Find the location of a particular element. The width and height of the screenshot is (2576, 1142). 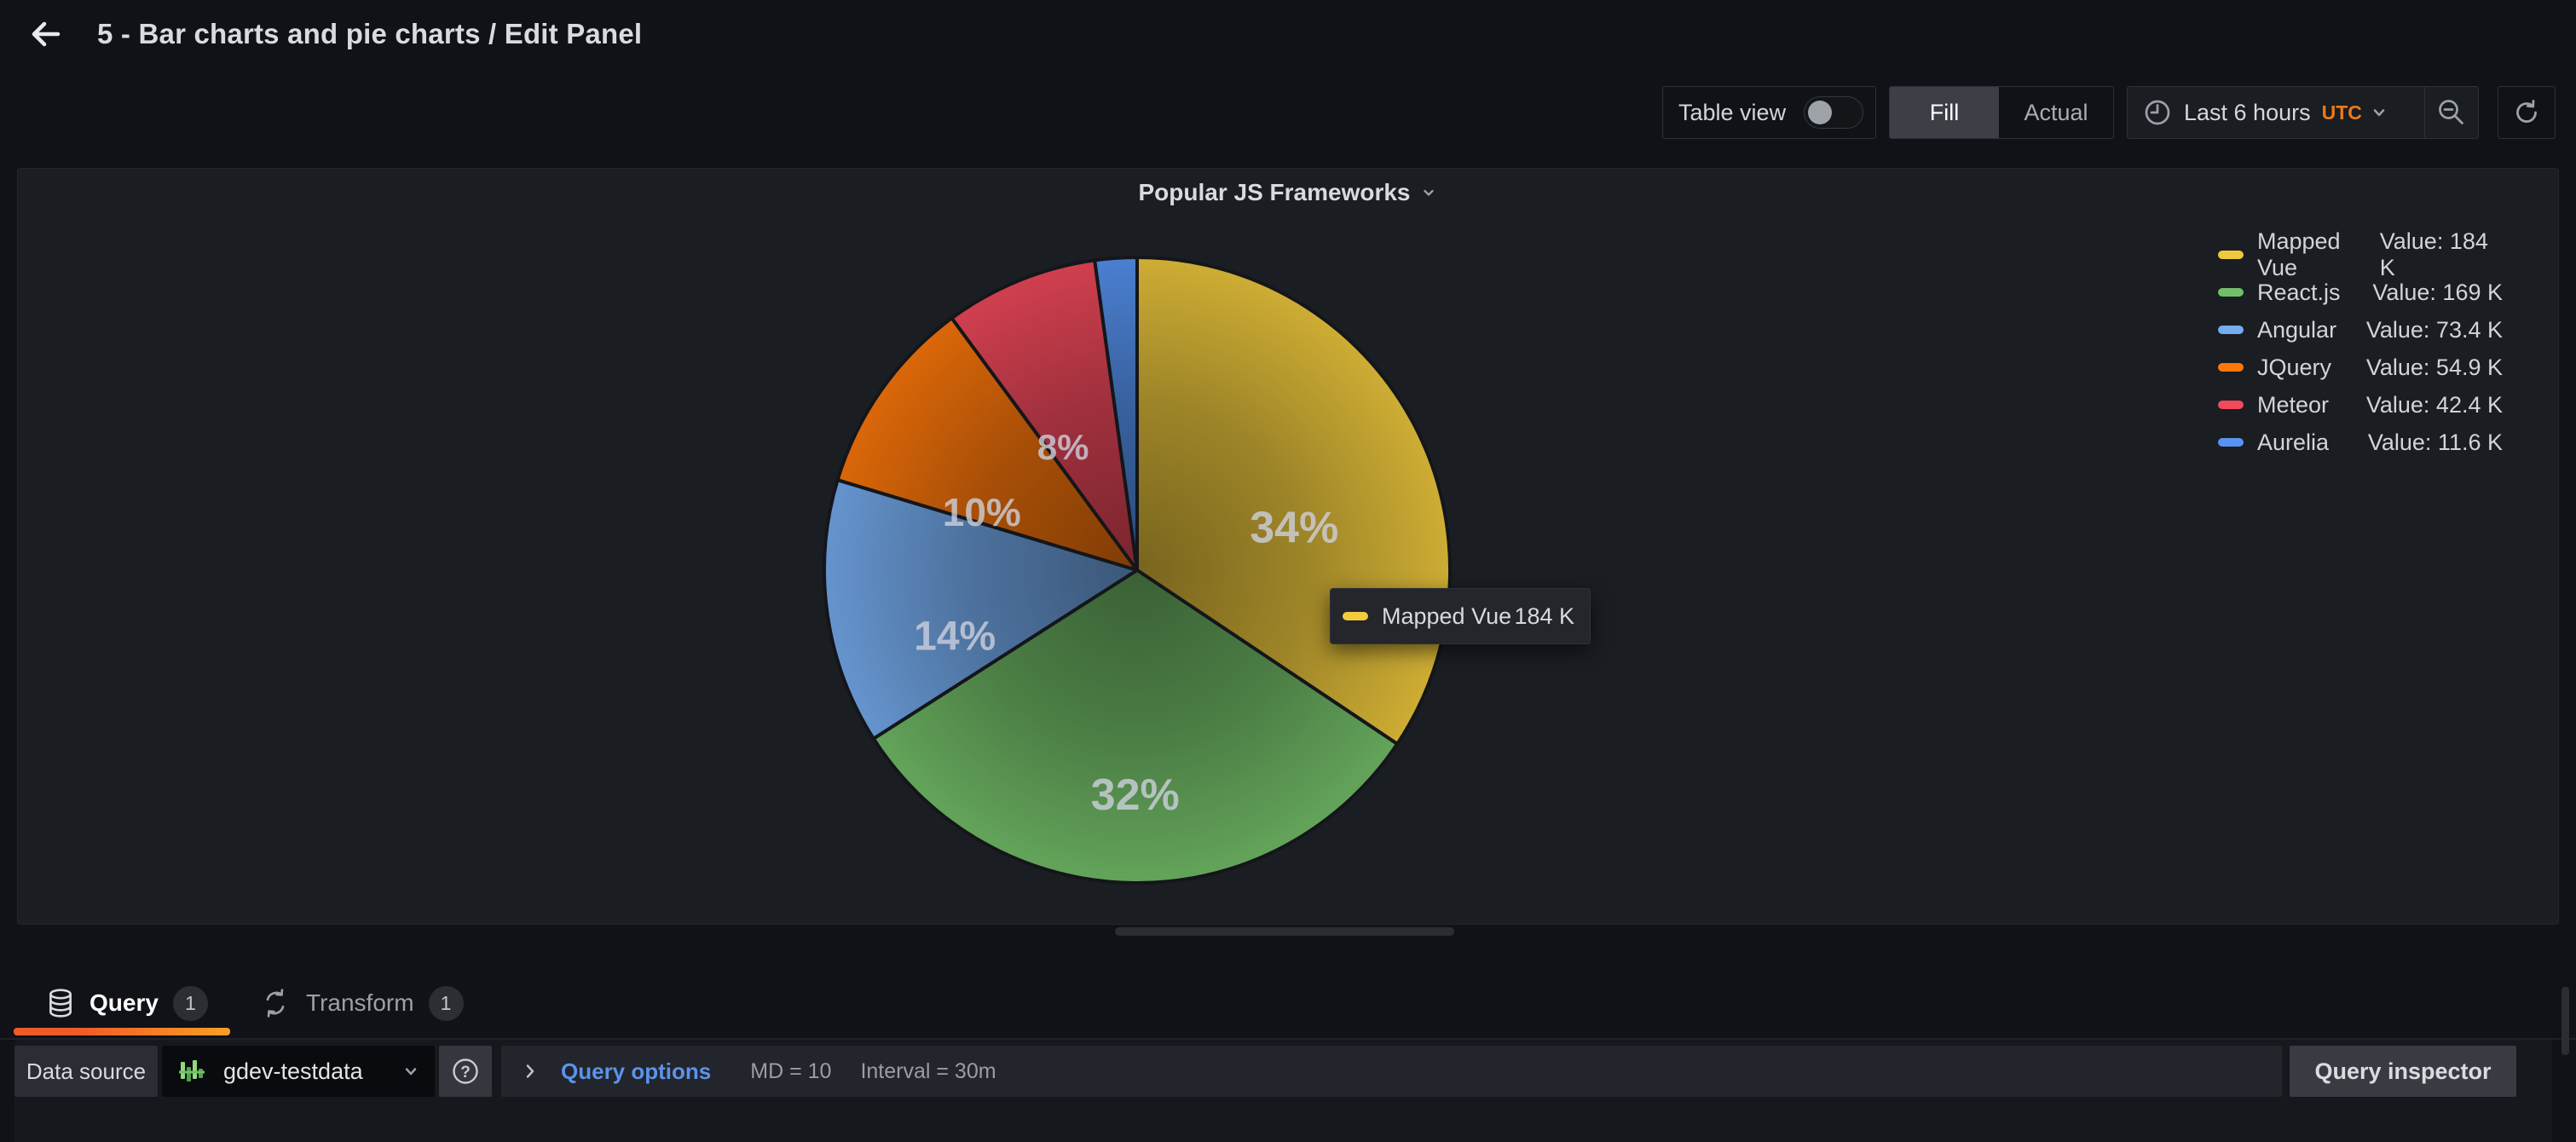

pane-resize-handle is located at coordinates (1284, 931).